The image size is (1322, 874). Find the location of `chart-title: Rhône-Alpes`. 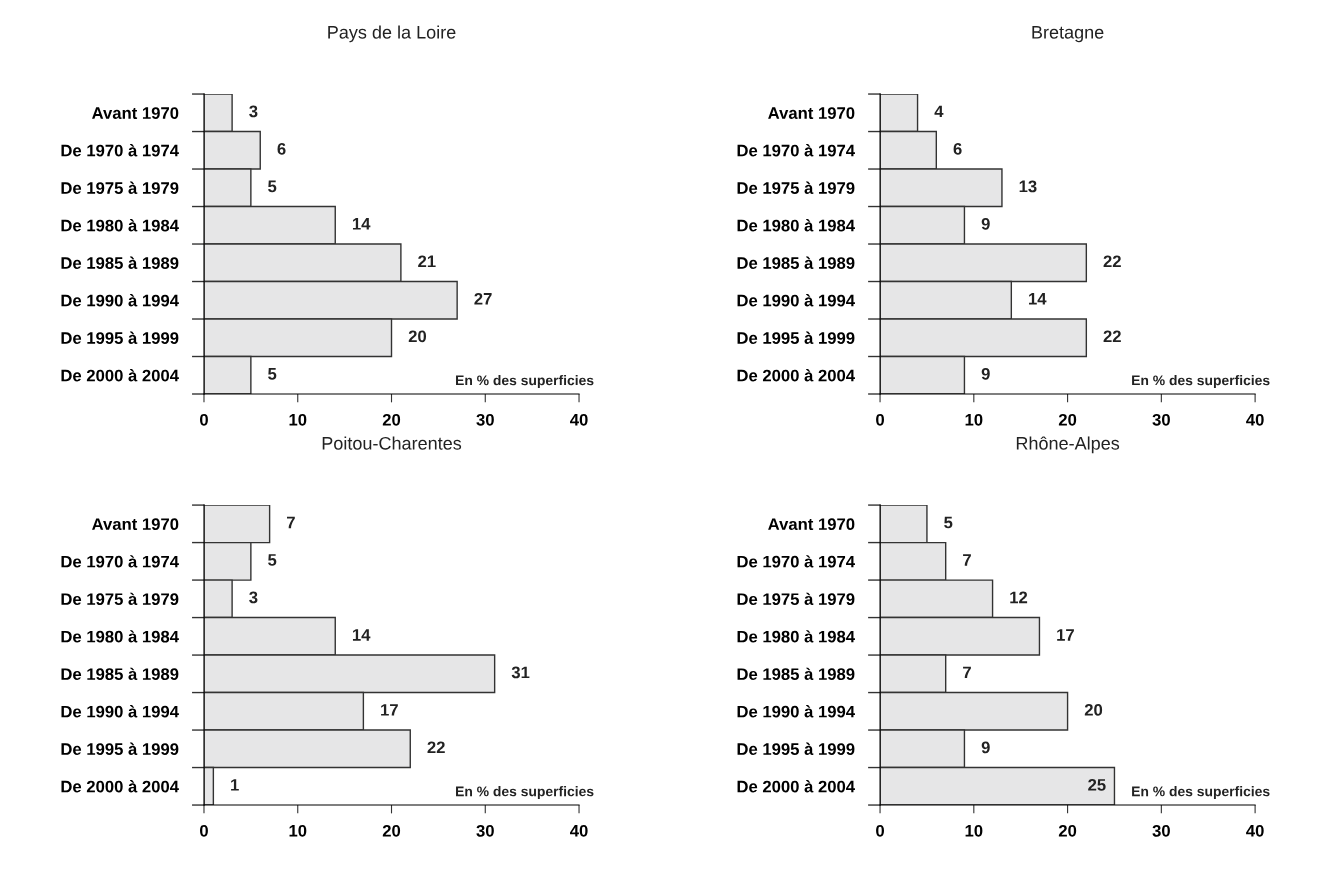

chart-title: Rhône-Alpes is located at coordinates (1068, 445).